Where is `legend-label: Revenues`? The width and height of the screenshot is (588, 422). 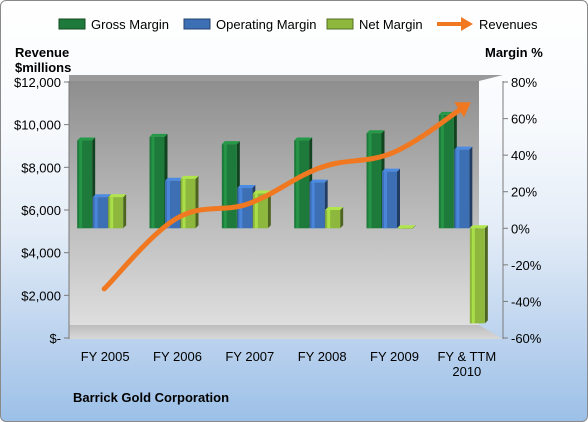
legend-label: Revenues is located at coordinates (508, 24).